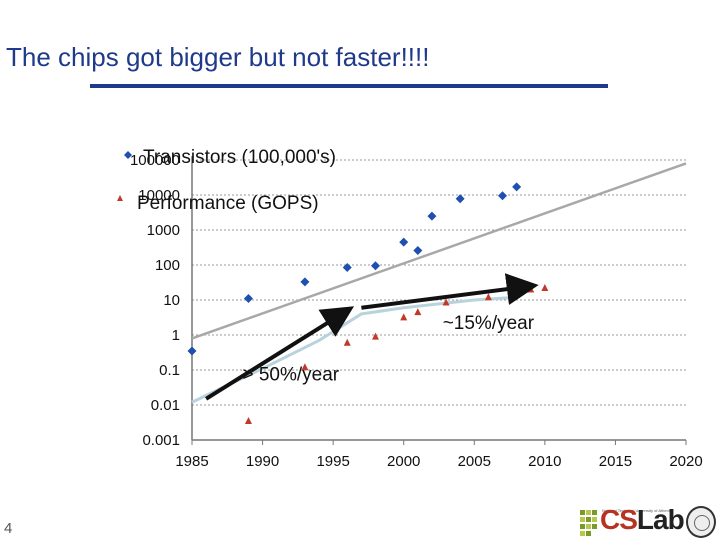 Image resolution: width=720 pixels, height=540 pixels. What do you see at coordinates (161, 440) in the screenshot?
I see `y-tick-label: 0.001` at bounding box center [161, 440].